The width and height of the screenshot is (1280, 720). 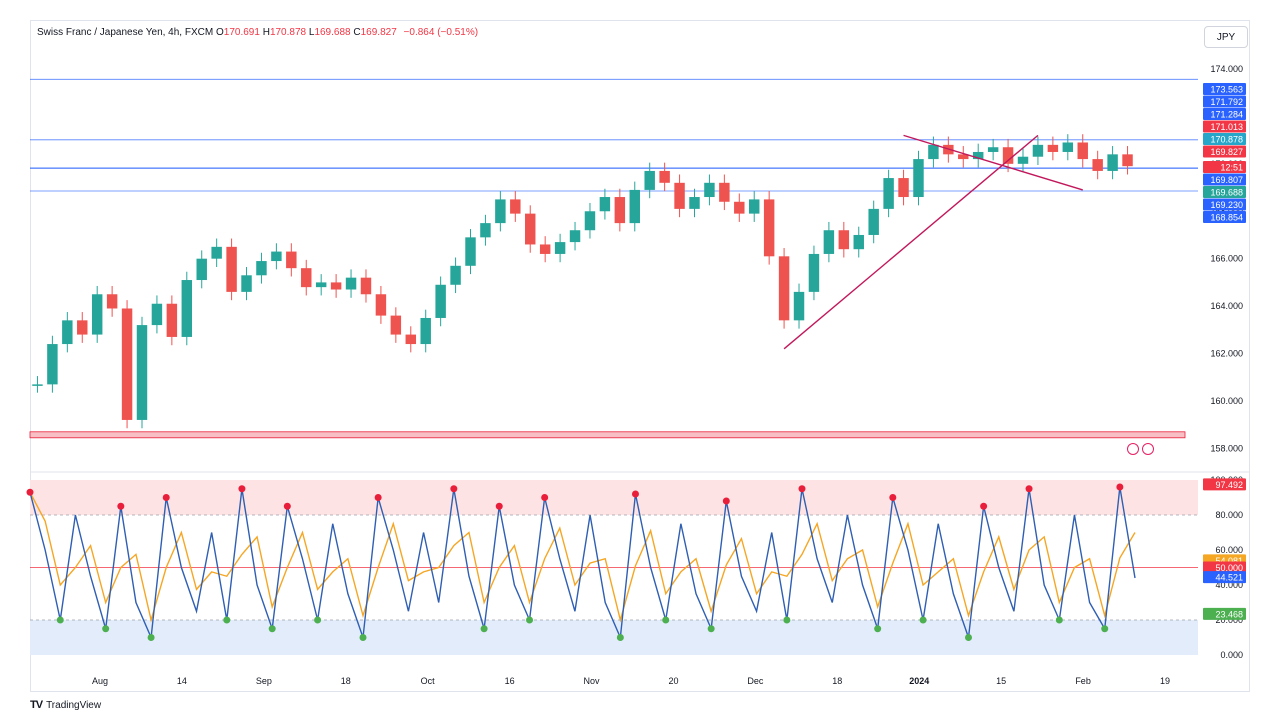 I want to click on status-icons, so click(x=1140, y=449).